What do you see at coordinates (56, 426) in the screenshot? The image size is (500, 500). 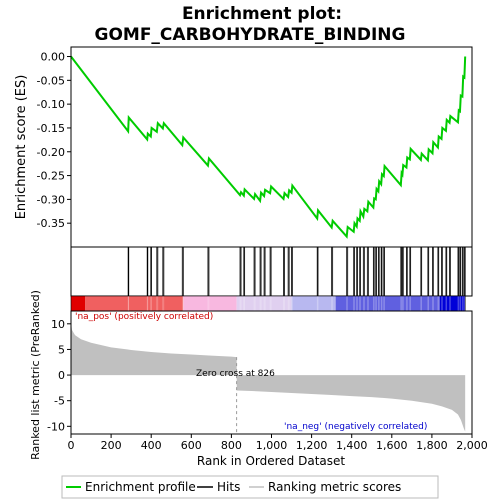 I see `metric-tick-label: -10` at bounding box center [56, 426].